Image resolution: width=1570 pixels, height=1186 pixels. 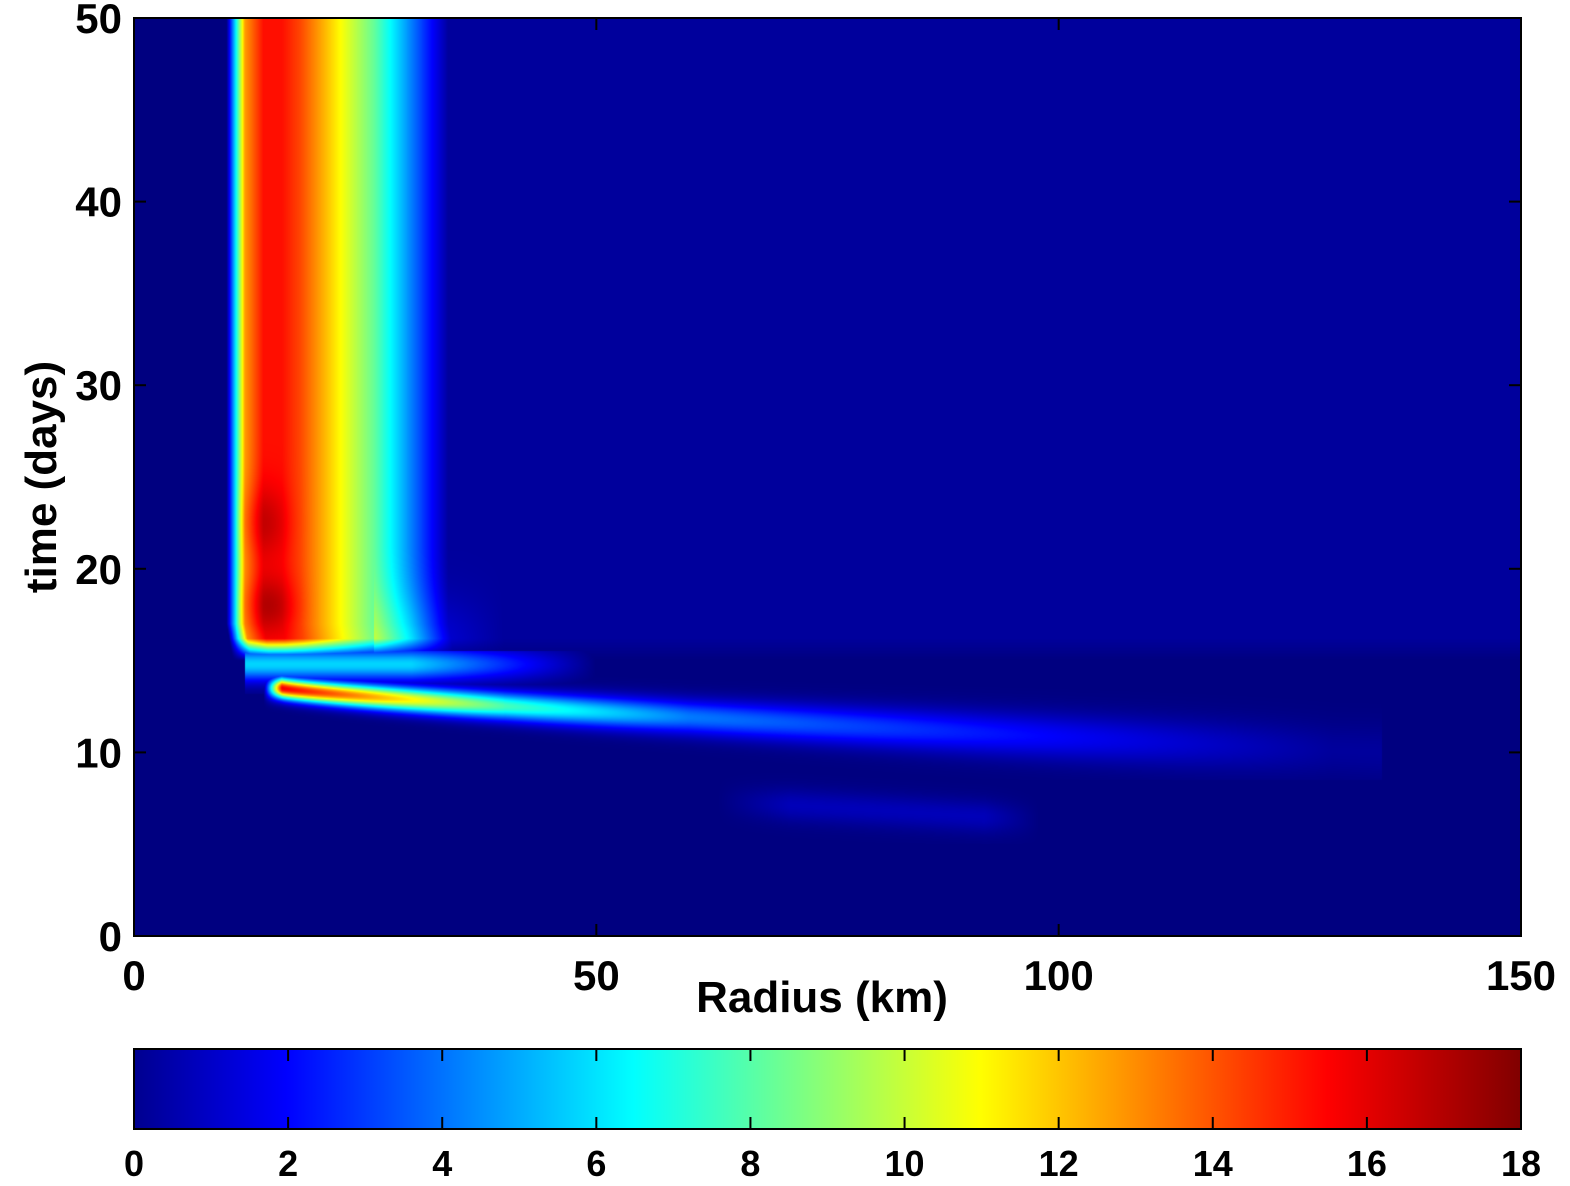 I want to click on colorbar-tick-label: 0, so click(x=134, y=1163).